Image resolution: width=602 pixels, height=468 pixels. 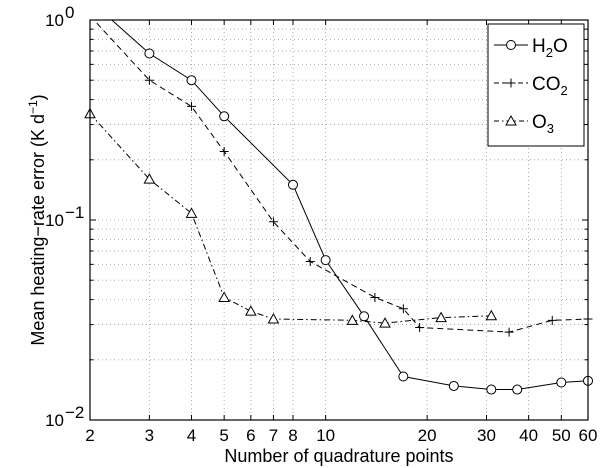 I want to click on legend: H2O CO2 O3, so click(x=536, y=85).